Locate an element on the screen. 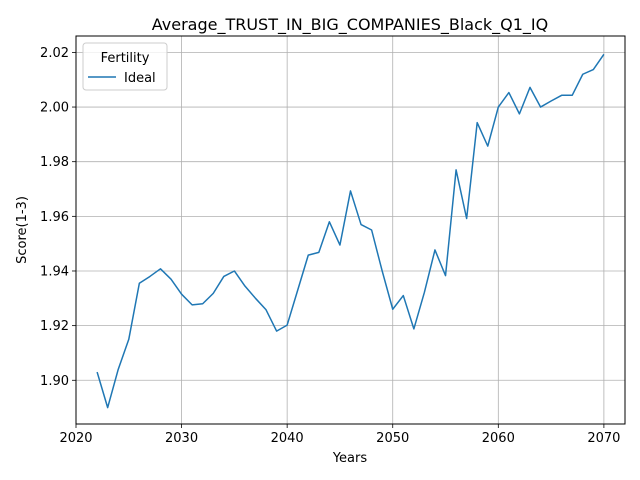 The width and height of the screenshot is (640, 480). y-tick-label: 1.96 is located at coordinates (54, 217).